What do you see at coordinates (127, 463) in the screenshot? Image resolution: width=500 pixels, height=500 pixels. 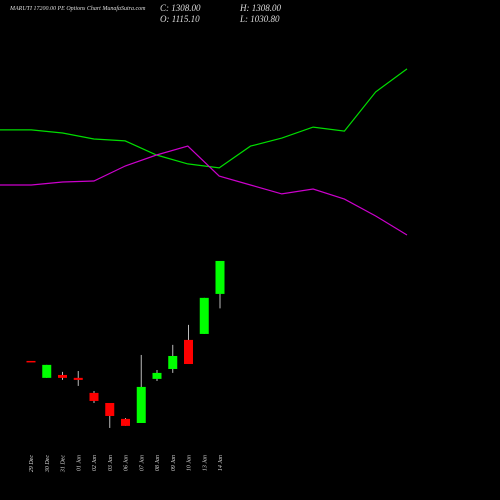 I see `x-tick-label: 06 Jan` at bounding box center [127, 463].